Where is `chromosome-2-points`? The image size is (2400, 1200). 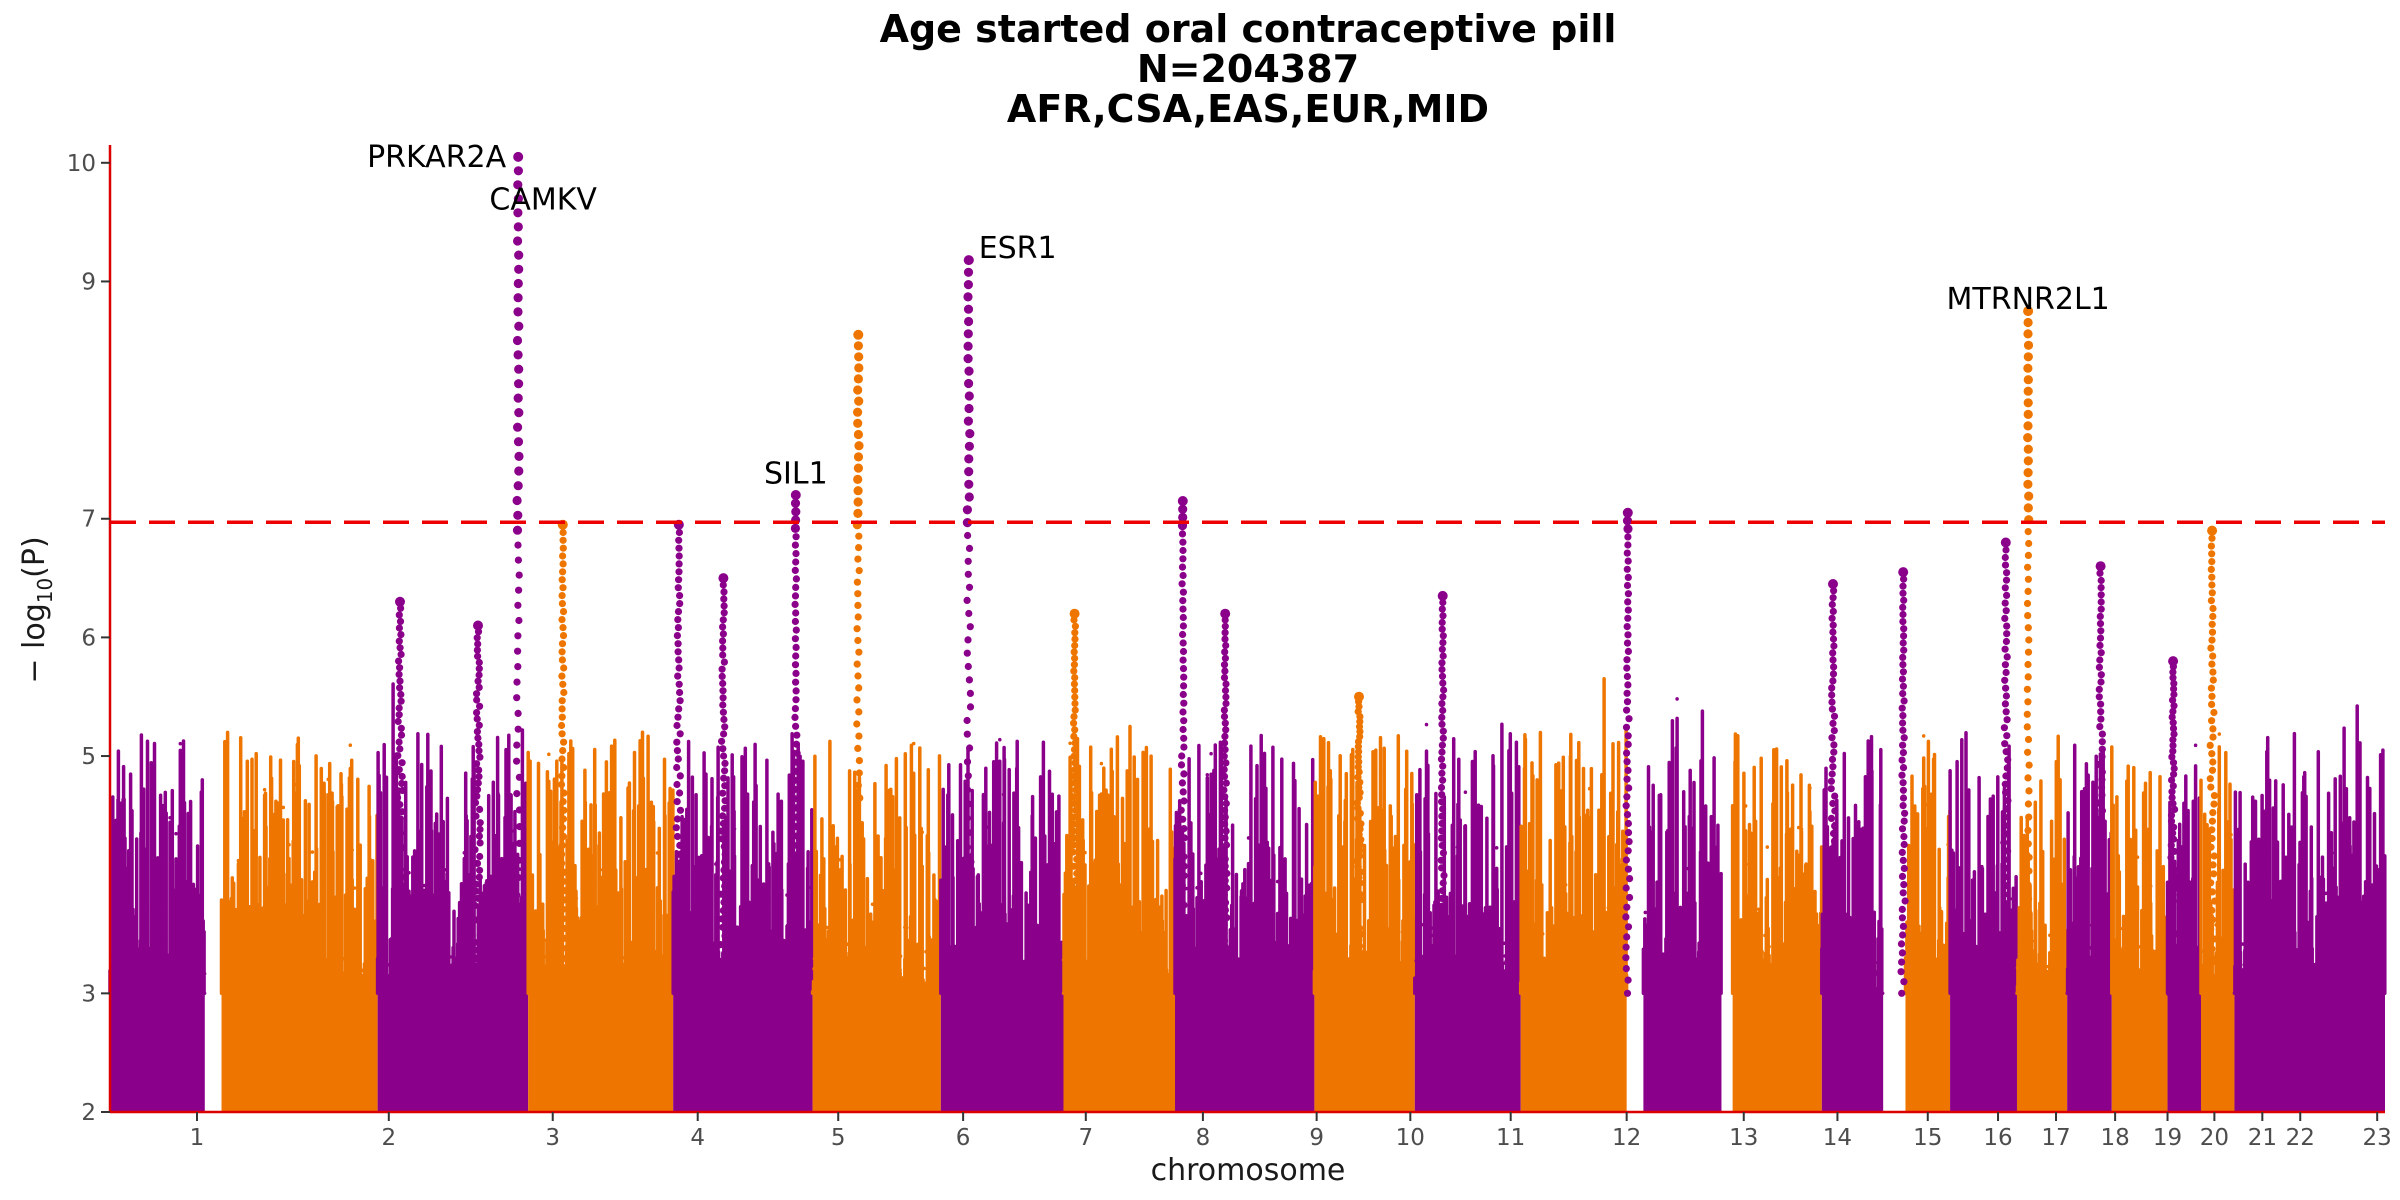
chromosome-2-points is located at coordinates (299, 921).